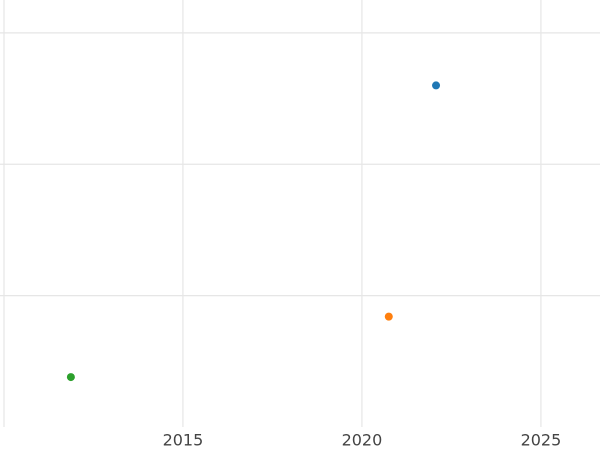  I want to click on x-tick-label: 2020, so click(362, 440).